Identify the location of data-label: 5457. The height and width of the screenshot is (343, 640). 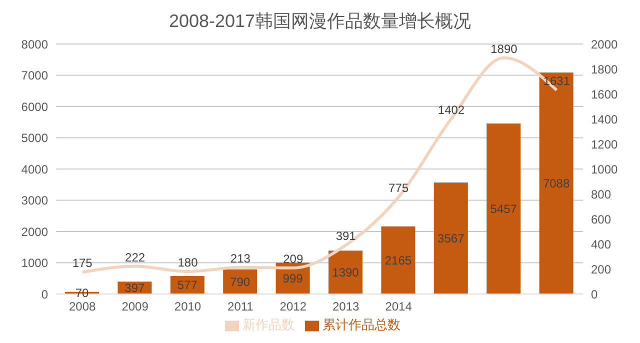
(504, 209).